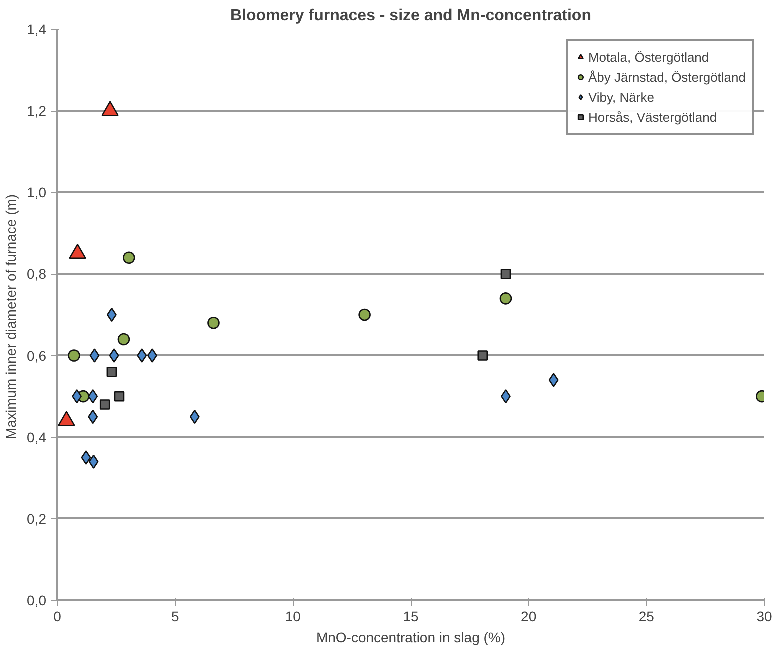 The image size is (784, 648). What do you see at coordinates (411, 638) in the screenshot?
I see `x-axis-title: MnO-concentration in slag (%)` at bounding box center [411, 638].